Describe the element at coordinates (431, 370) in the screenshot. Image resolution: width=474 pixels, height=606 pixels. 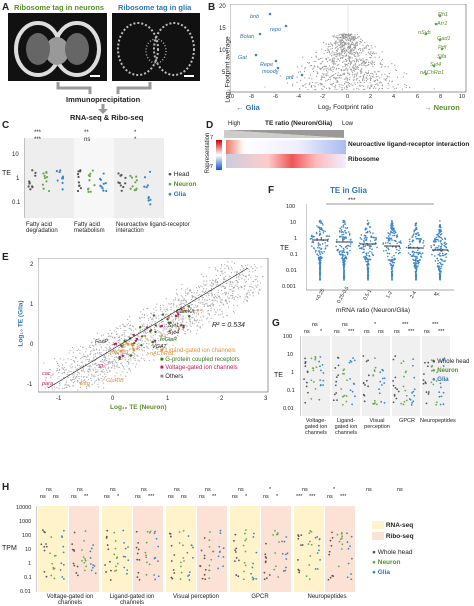
I see `g-point` at that location.